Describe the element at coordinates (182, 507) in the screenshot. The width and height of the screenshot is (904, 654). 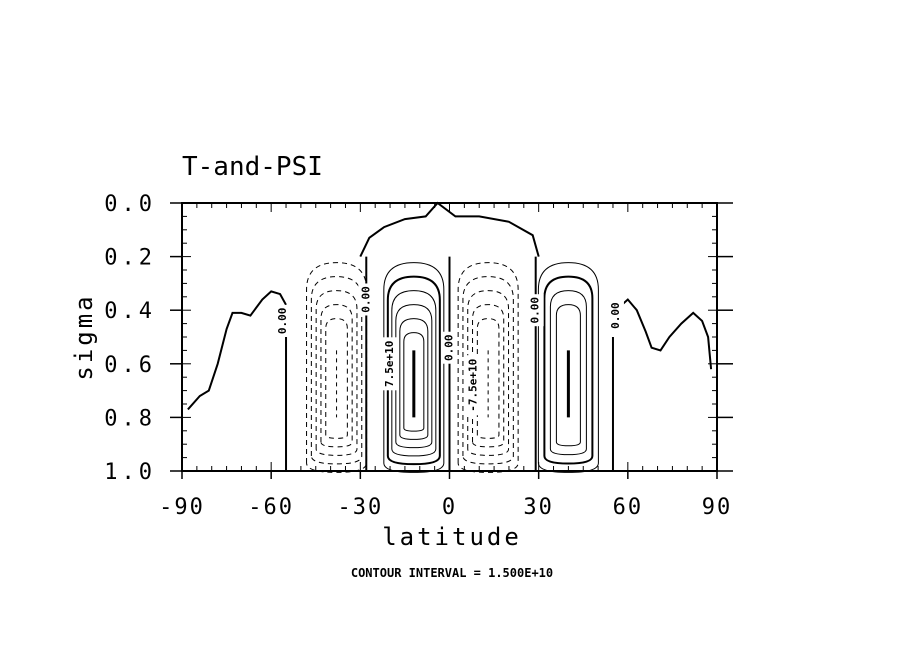
I see `x-tick-label: -90` at that location.